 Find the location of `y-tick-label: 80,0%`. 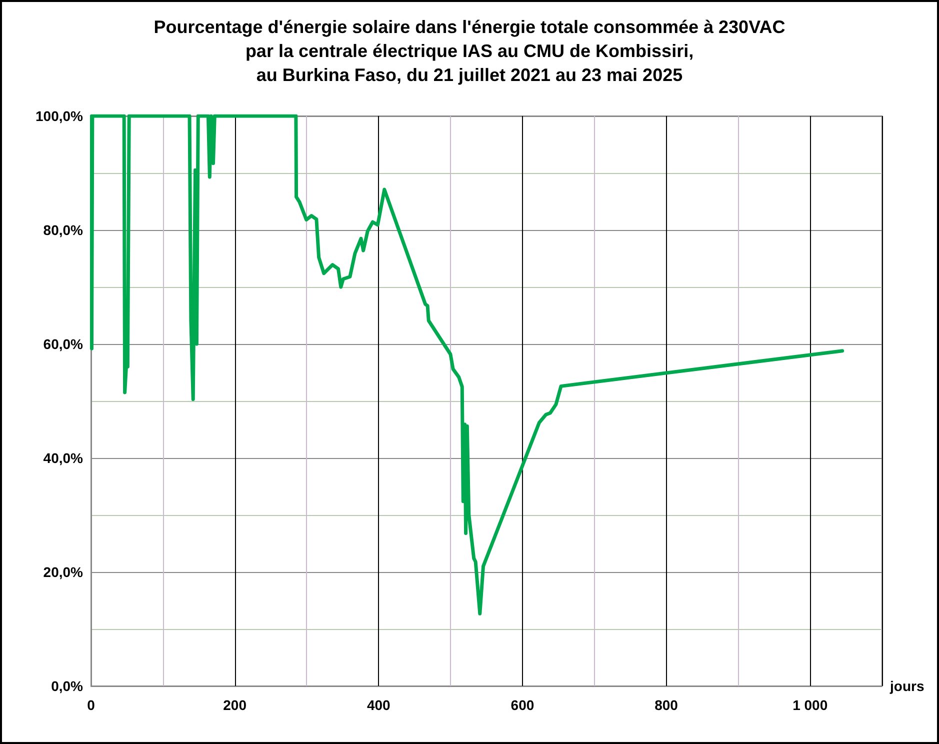

y-tick-label: 80,0% is located at coordinates (63, 230).